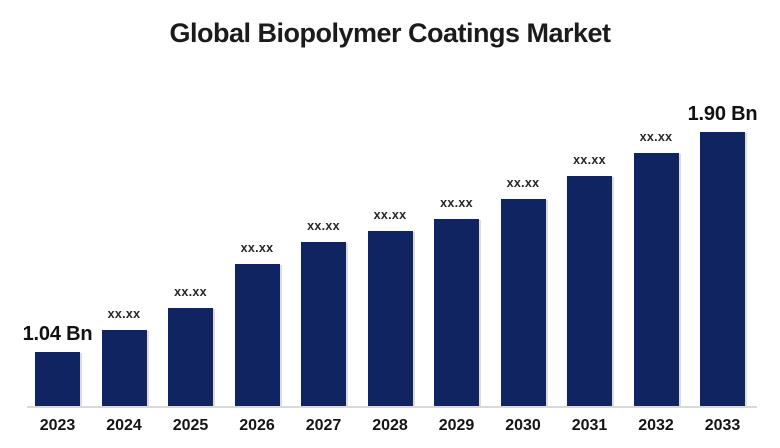 This screenshot has width=780, height=448. What do you see at coordinates (656, 137) in the screenshot?
I see `bar-value-label-2032: xx.xx` at bounding box center [656, 137].